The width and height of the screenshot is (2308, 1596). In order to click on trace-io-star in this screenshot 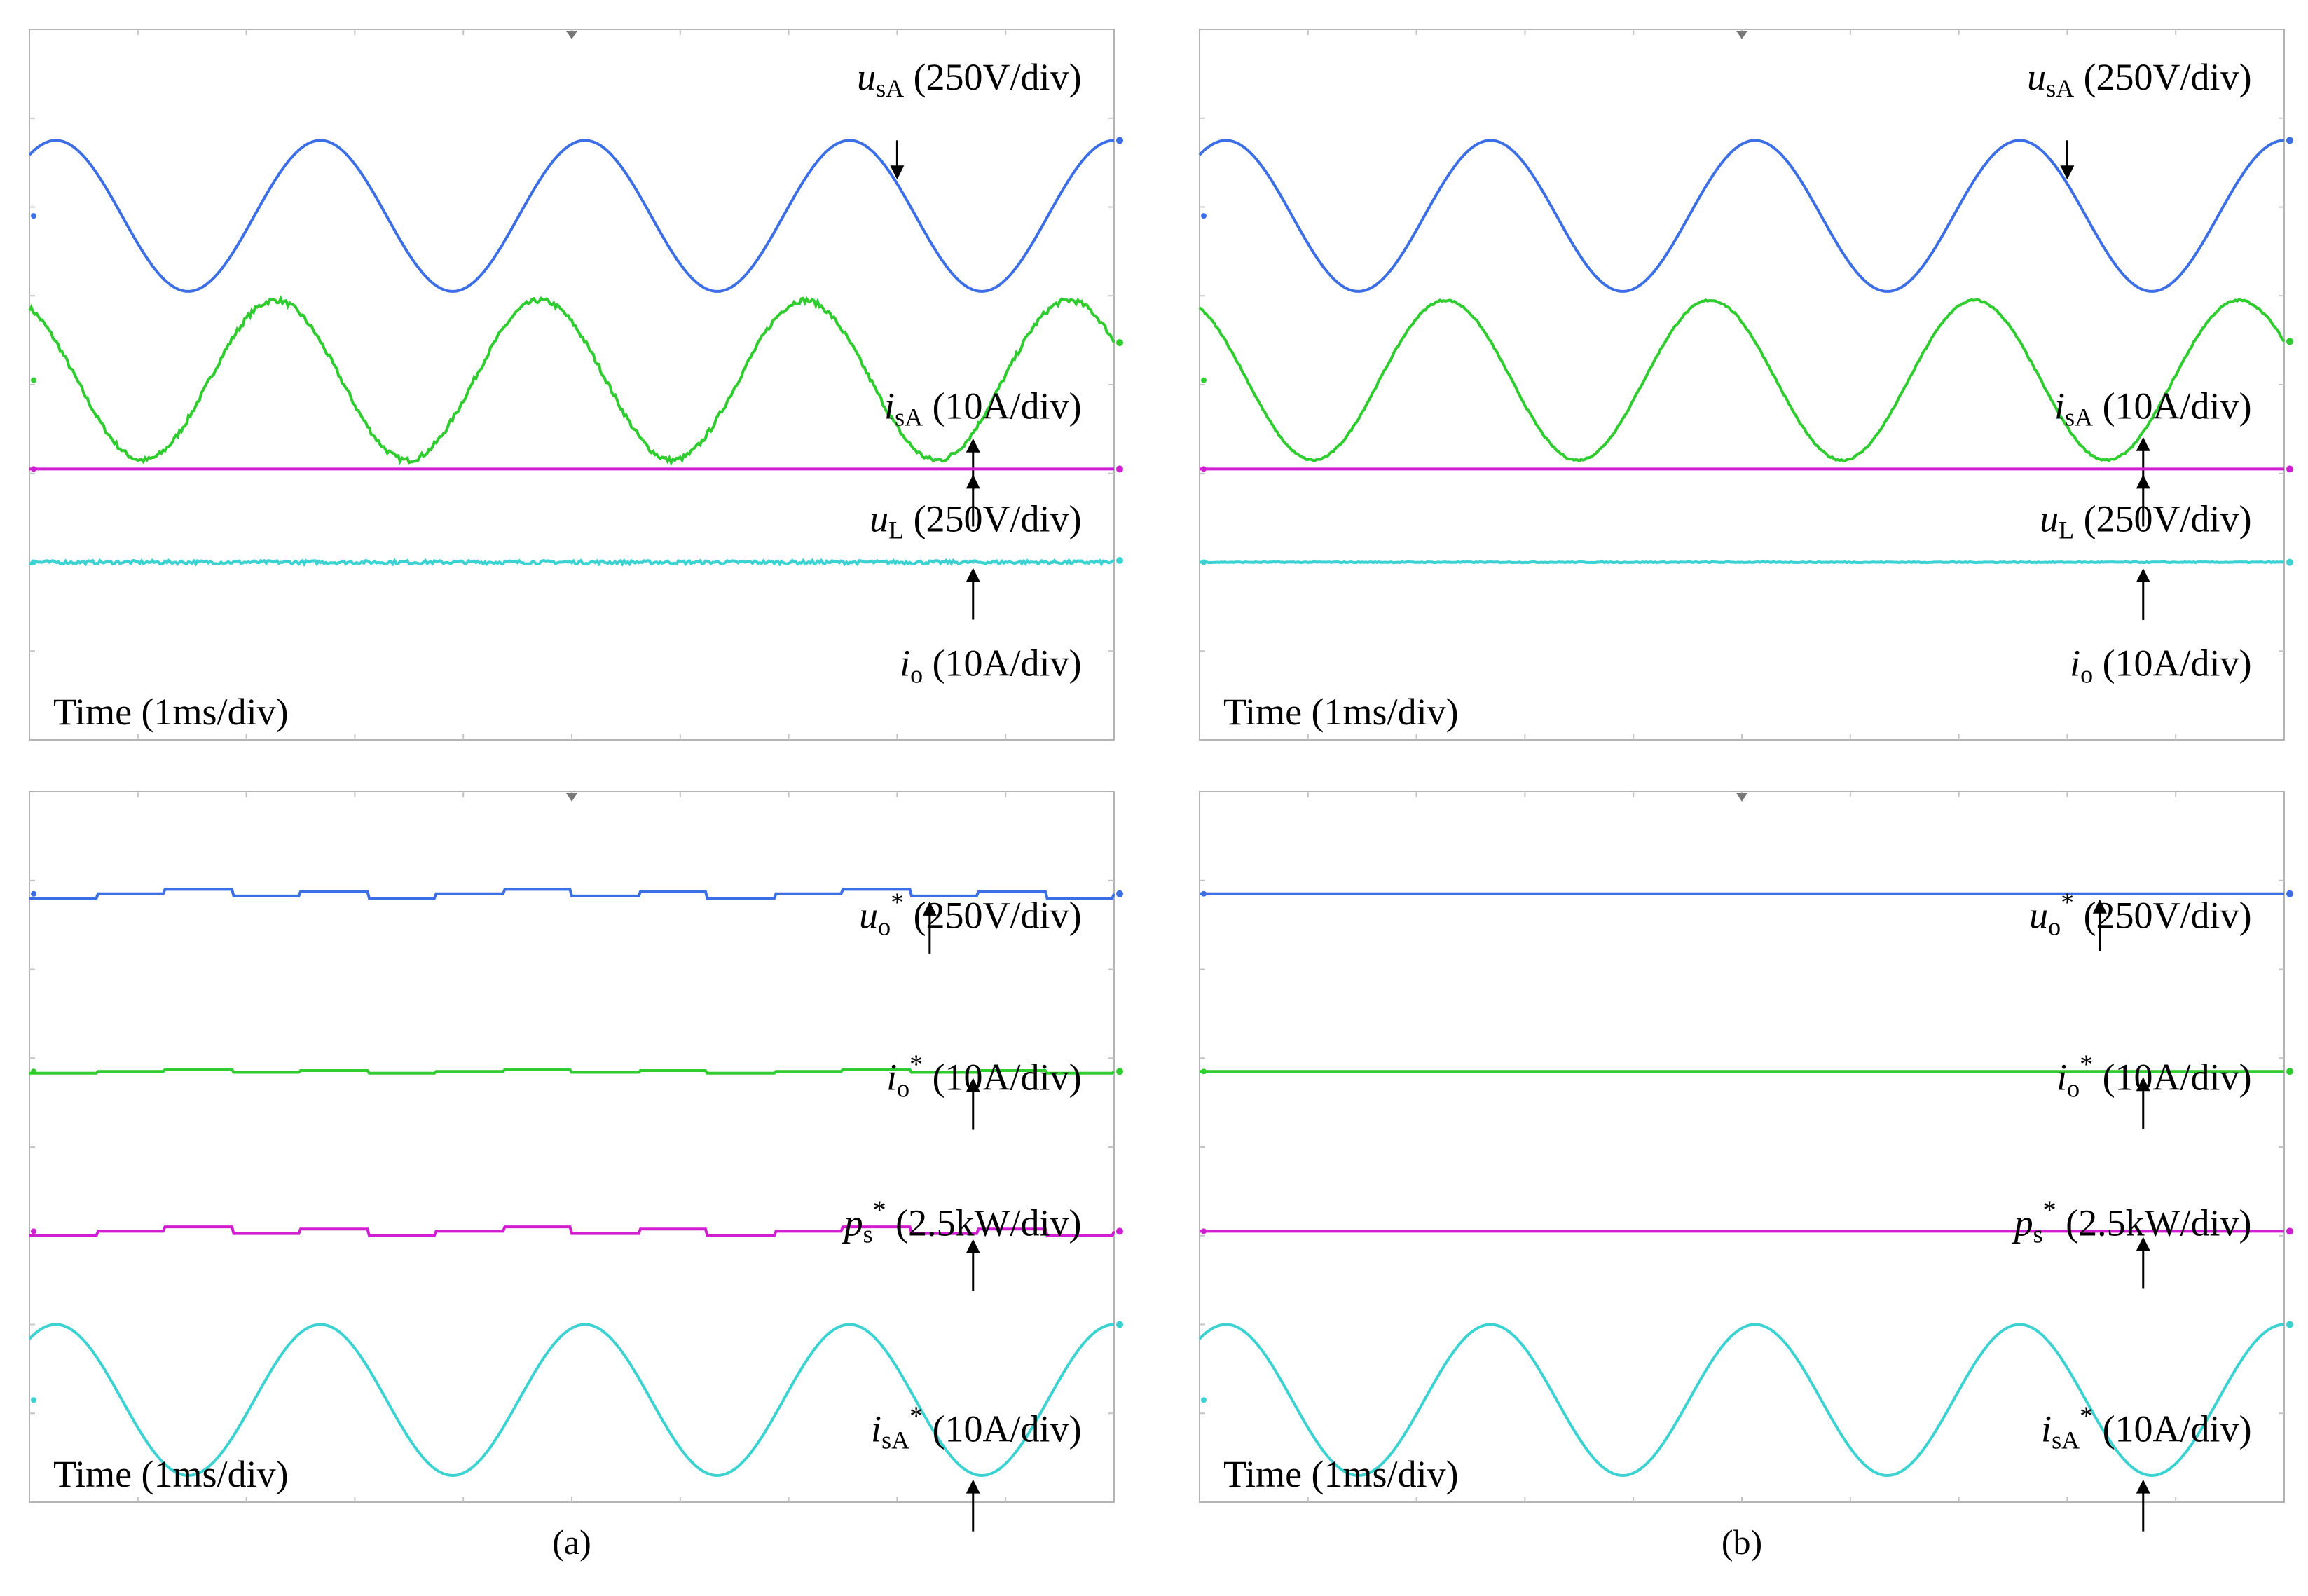, I will do `click(572, 1071)`.